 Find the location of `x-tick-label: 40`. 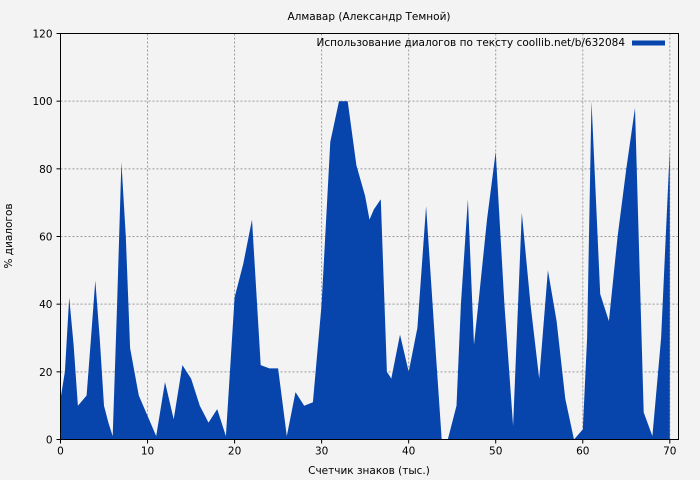

x-tick-label: 40 is located at coordinates (408, 452).